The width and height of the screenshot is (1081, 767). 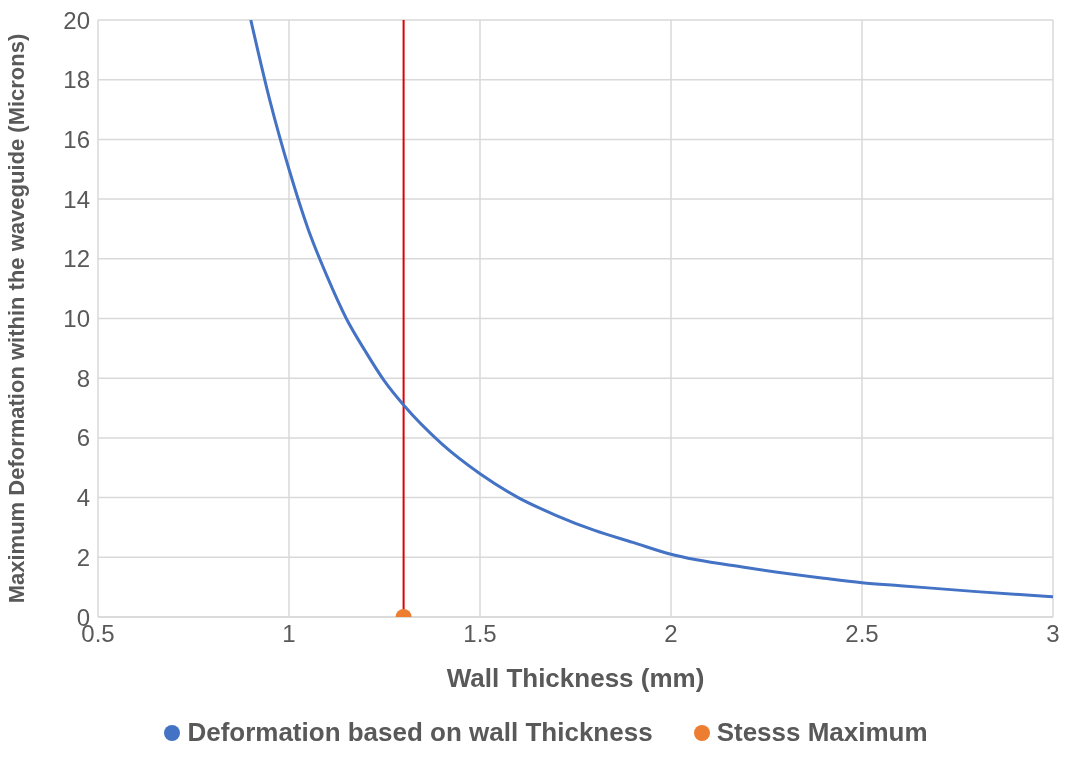 What do you see at coordinates (862, 634) in the screenshot?
I see `x-tick-label: 2.5` at bounding box center [862, 634].